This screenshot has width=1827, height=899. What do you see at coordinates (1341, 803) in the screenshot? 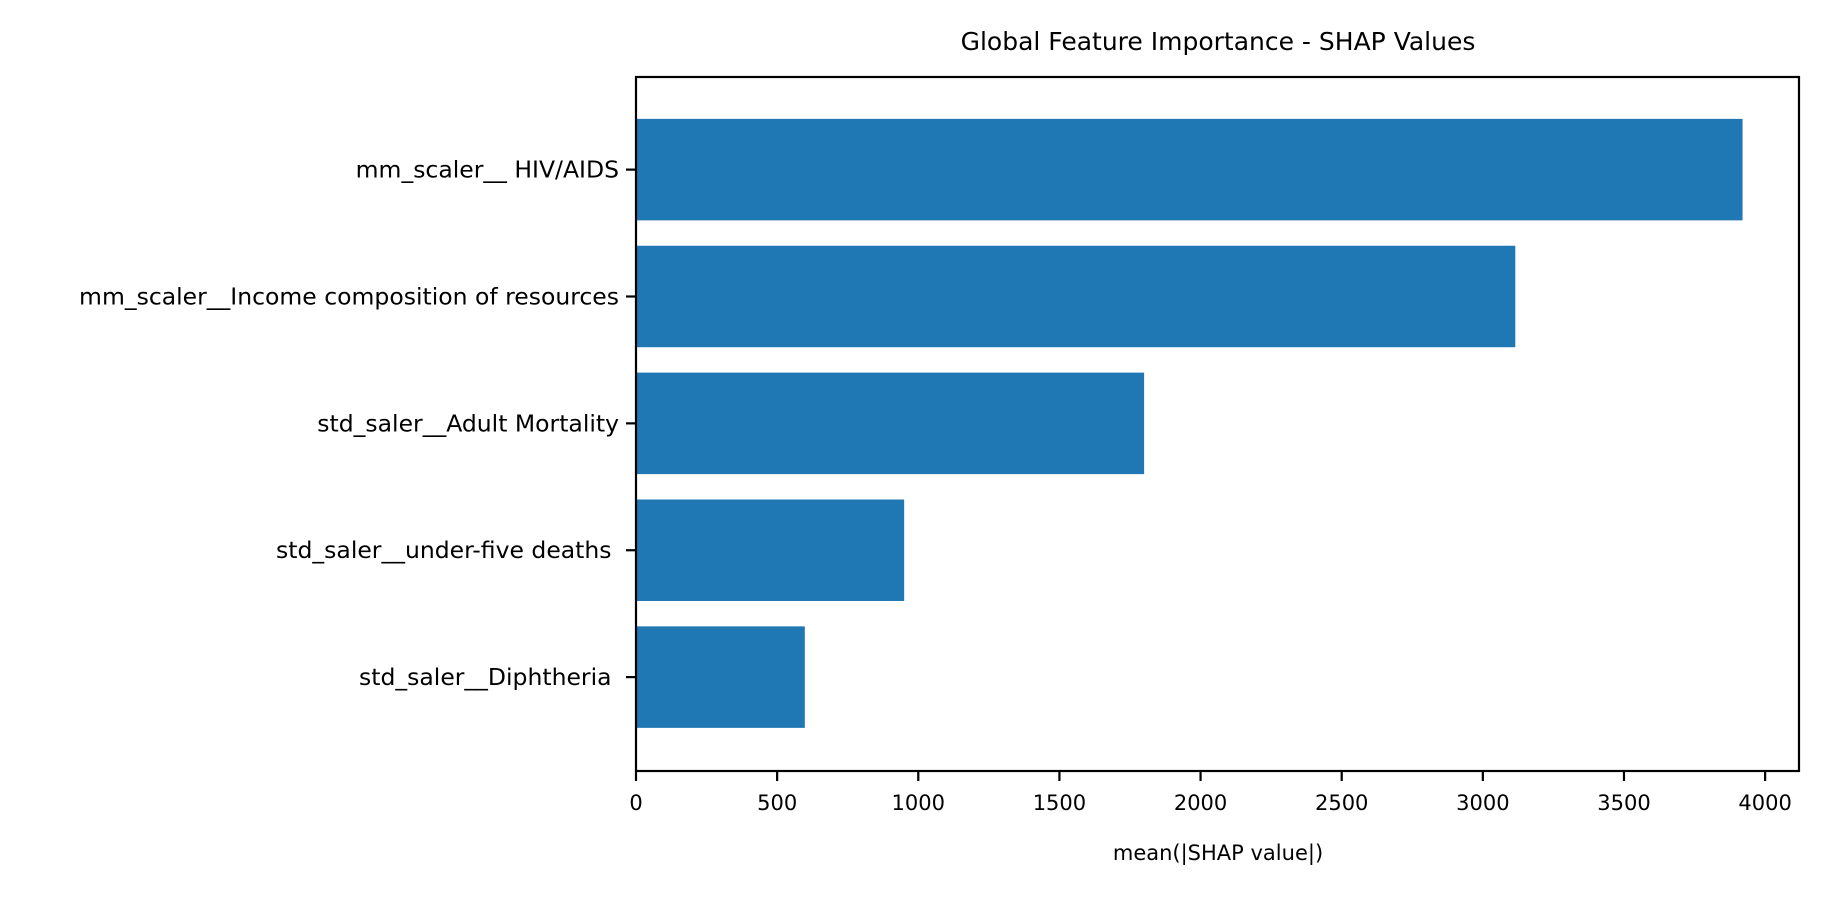
I see `x-tick-label: 2500` at bounding box center [1341, 803].